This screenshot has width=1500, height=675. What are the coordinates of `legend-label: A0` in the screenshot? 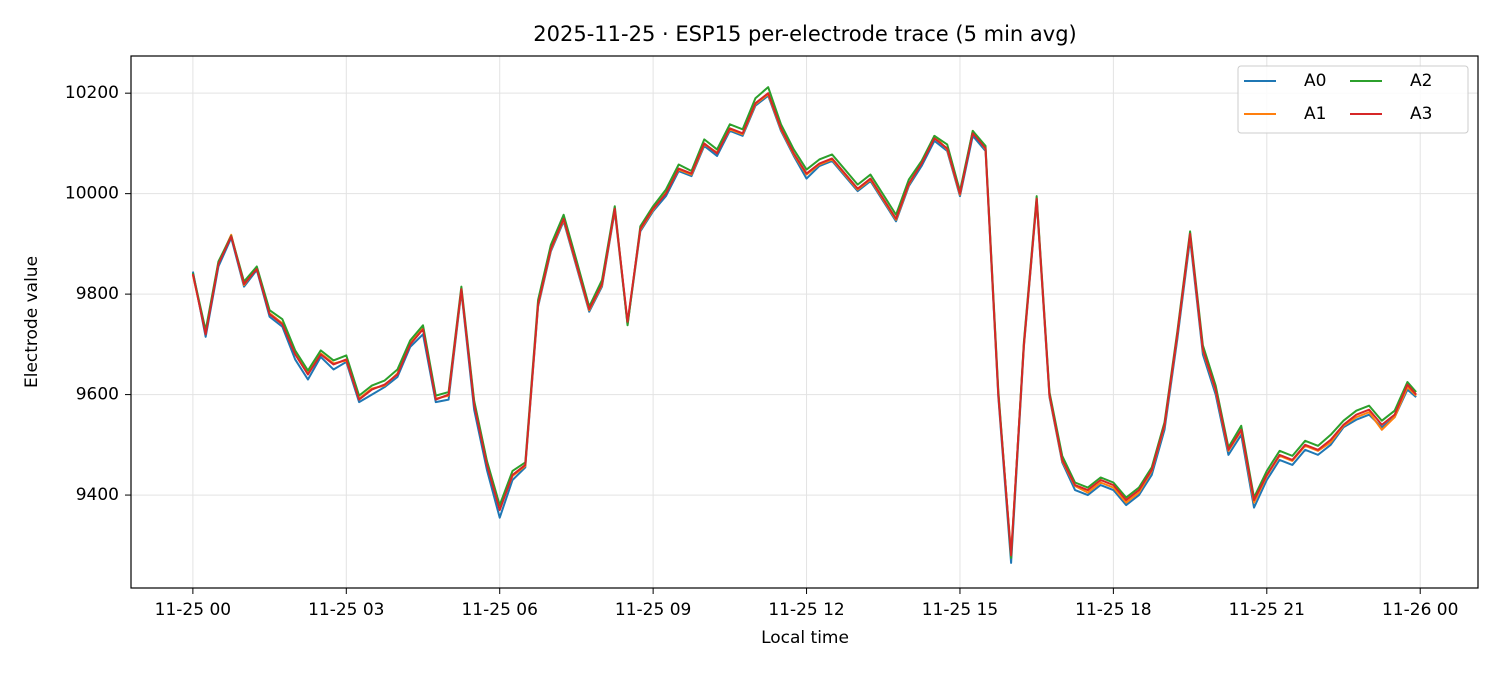 It's located at (1315, 81).